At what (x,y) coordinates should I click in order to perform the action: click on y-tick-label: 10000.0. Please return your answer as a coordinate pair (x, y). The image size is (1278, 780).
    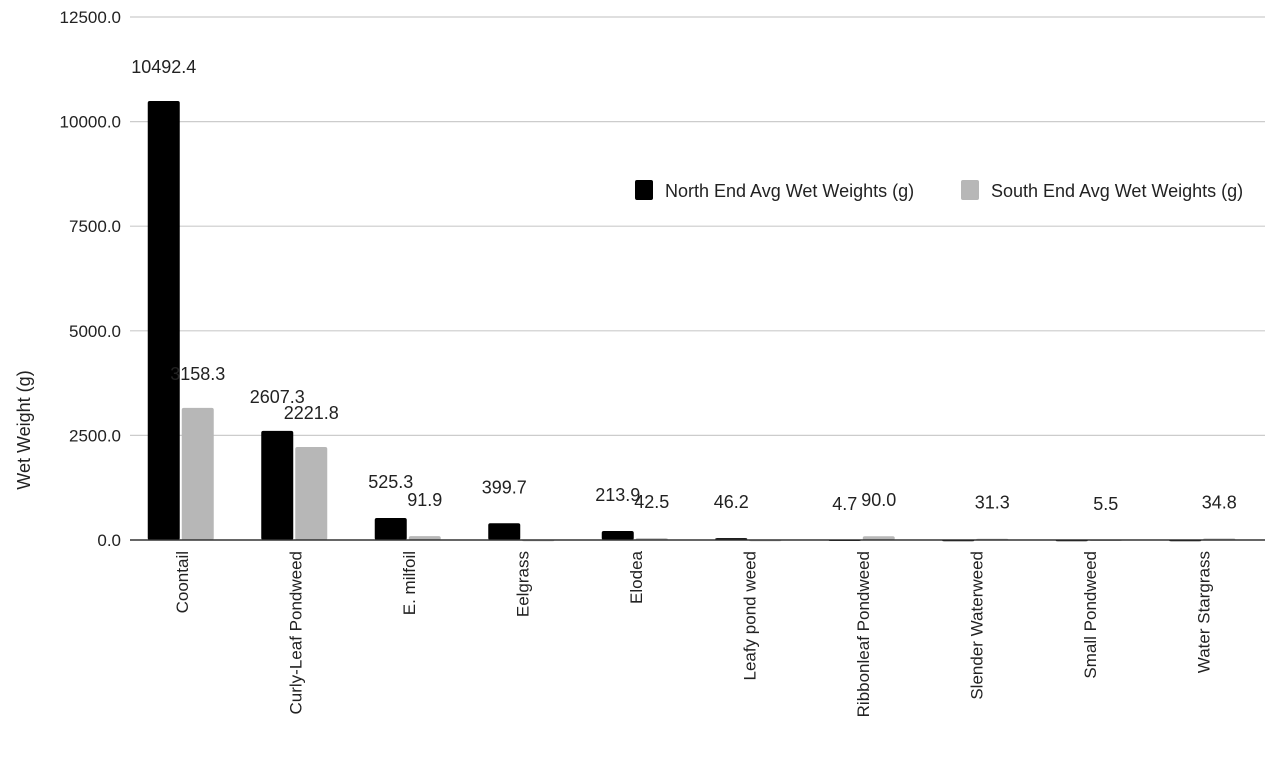
    Looking at the image, I should click on (90, 122).